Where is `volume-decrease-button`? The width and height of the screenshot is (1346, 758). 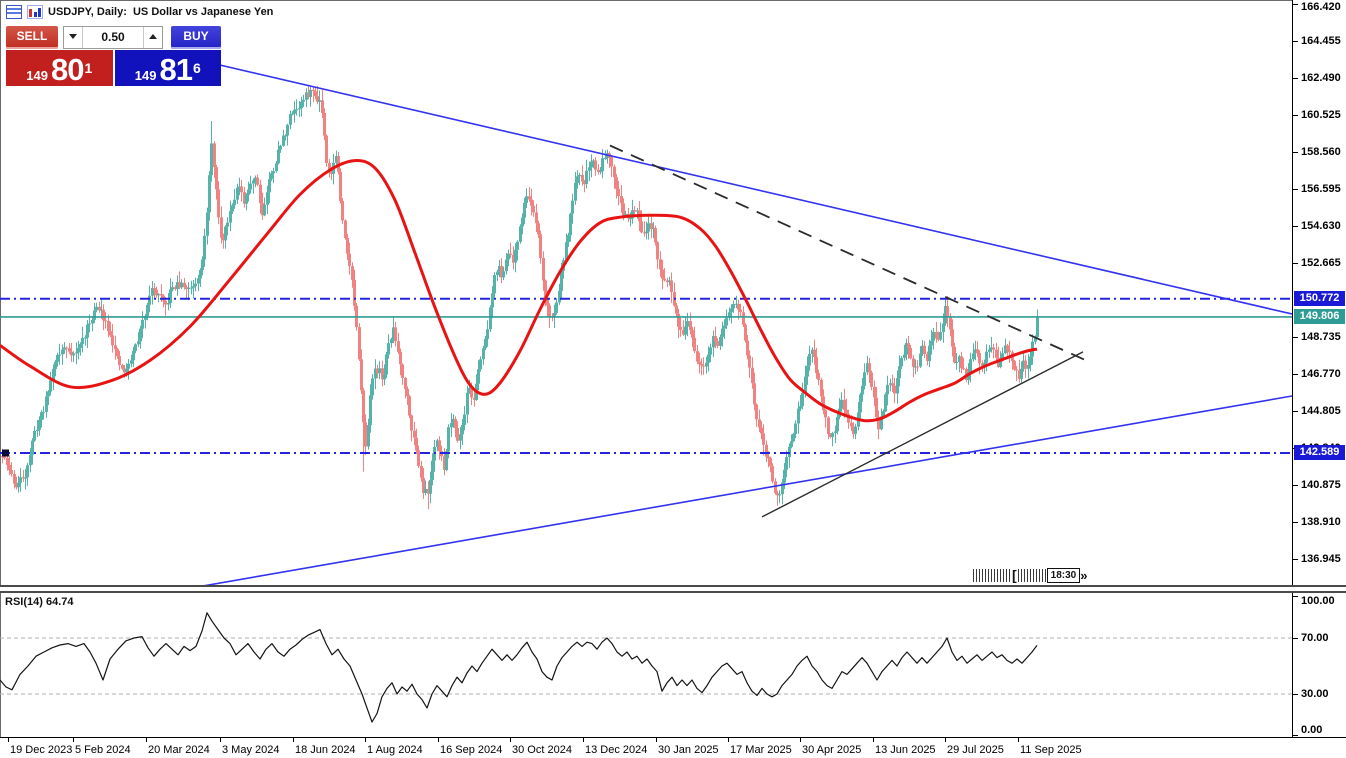
volume-decrease-button is located at coordinates (73, 37).